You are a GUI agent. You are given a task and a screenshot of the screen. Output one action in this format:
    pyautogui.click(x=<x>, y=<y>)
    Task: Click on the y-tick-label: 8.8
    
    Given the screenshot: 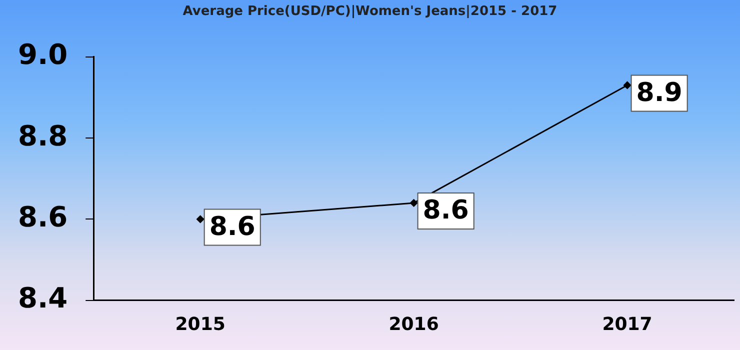 What is the action you would take?
    pyautogui.click(x=43, y=135)
    